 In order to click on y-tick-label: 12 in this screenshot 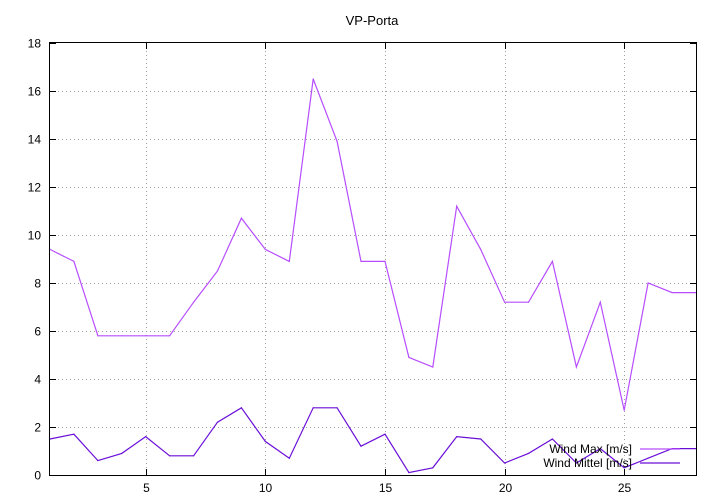, I will do `click(35, 188)`.